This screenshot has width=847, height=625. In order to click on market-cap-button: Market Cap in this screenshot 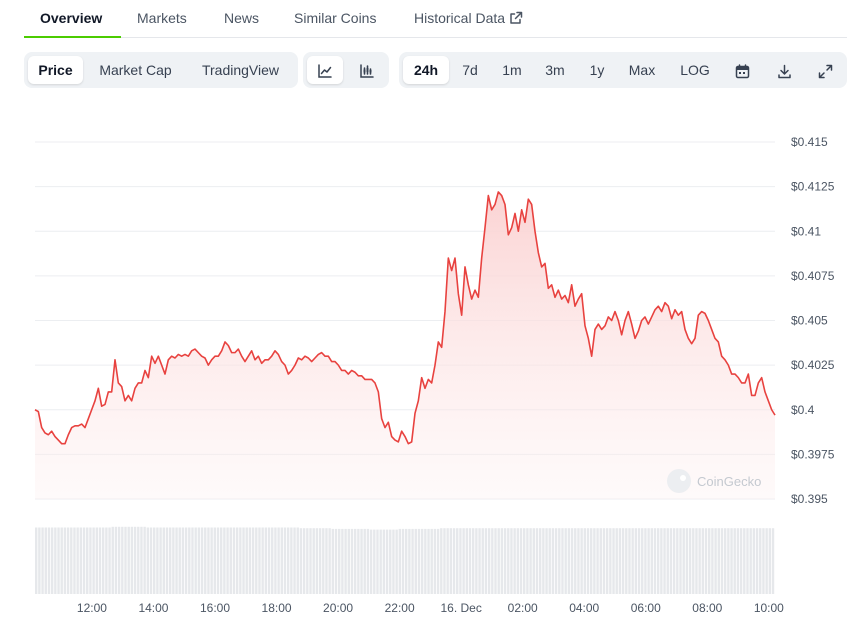, I will do `click(135, 70)`.